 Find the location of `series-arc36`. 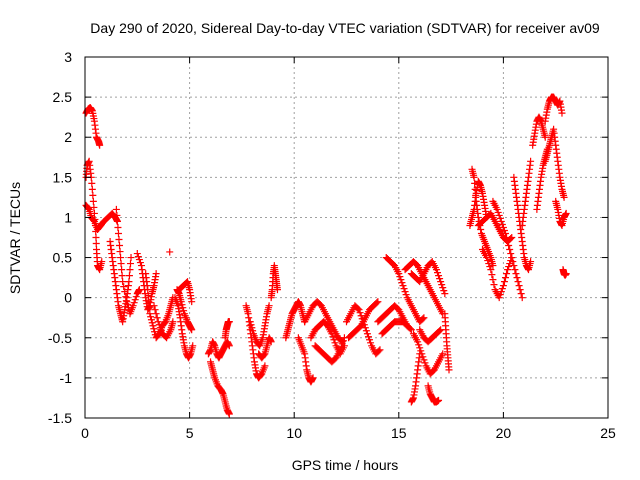

series-arc36 is located at coordinates (447, 342).